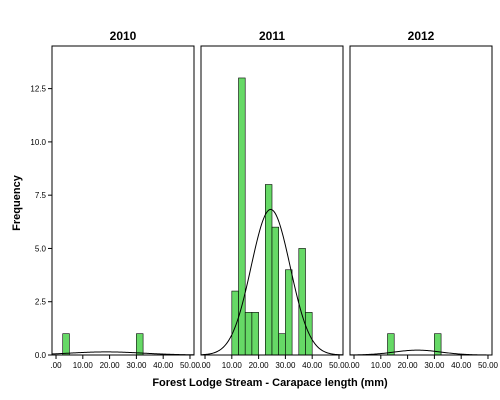 This screenshot has height=400, width=500. What do you see at coordinates (272, 36) in the screenshot?
I see `panel-title: 2011` at bounding box center [272, 36].